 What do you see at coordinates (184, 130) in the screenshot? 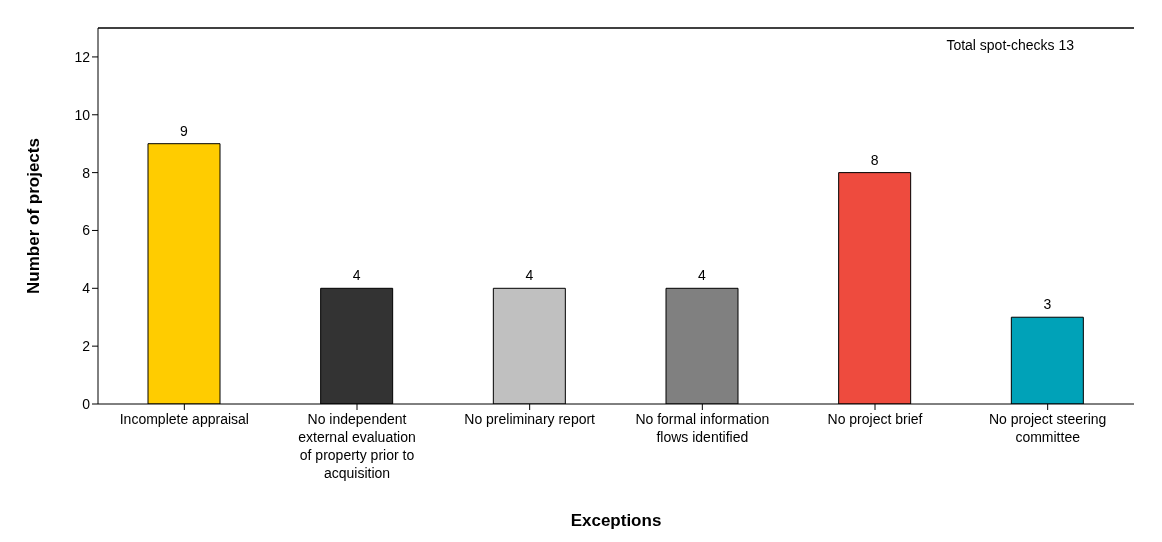
I see `data-label: 9` at bounding box center [184, 130].